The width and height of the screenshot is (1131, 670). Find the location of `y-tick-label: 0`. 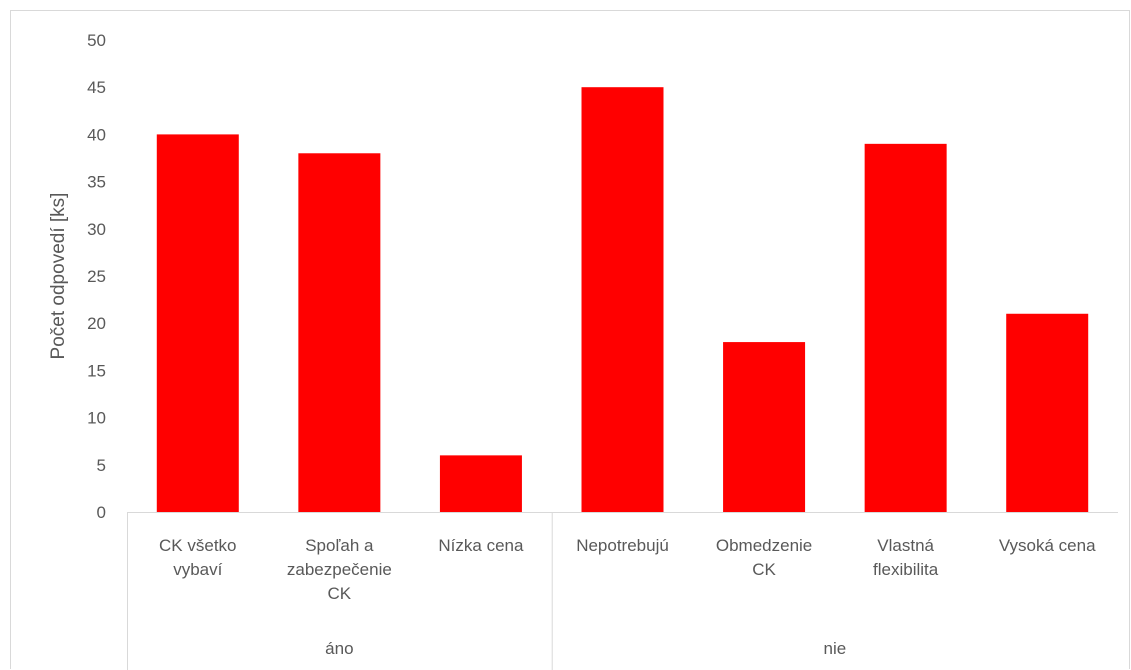

y-tick-label: 0 is located at coordinates (101, 512).